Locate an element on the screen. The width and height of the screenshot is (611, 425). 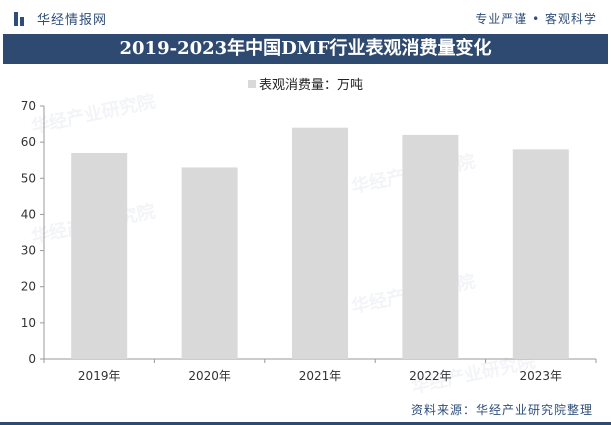
header: 华经情报网 专业严谨 • 客观科学 is located at coordinates (305, 17).